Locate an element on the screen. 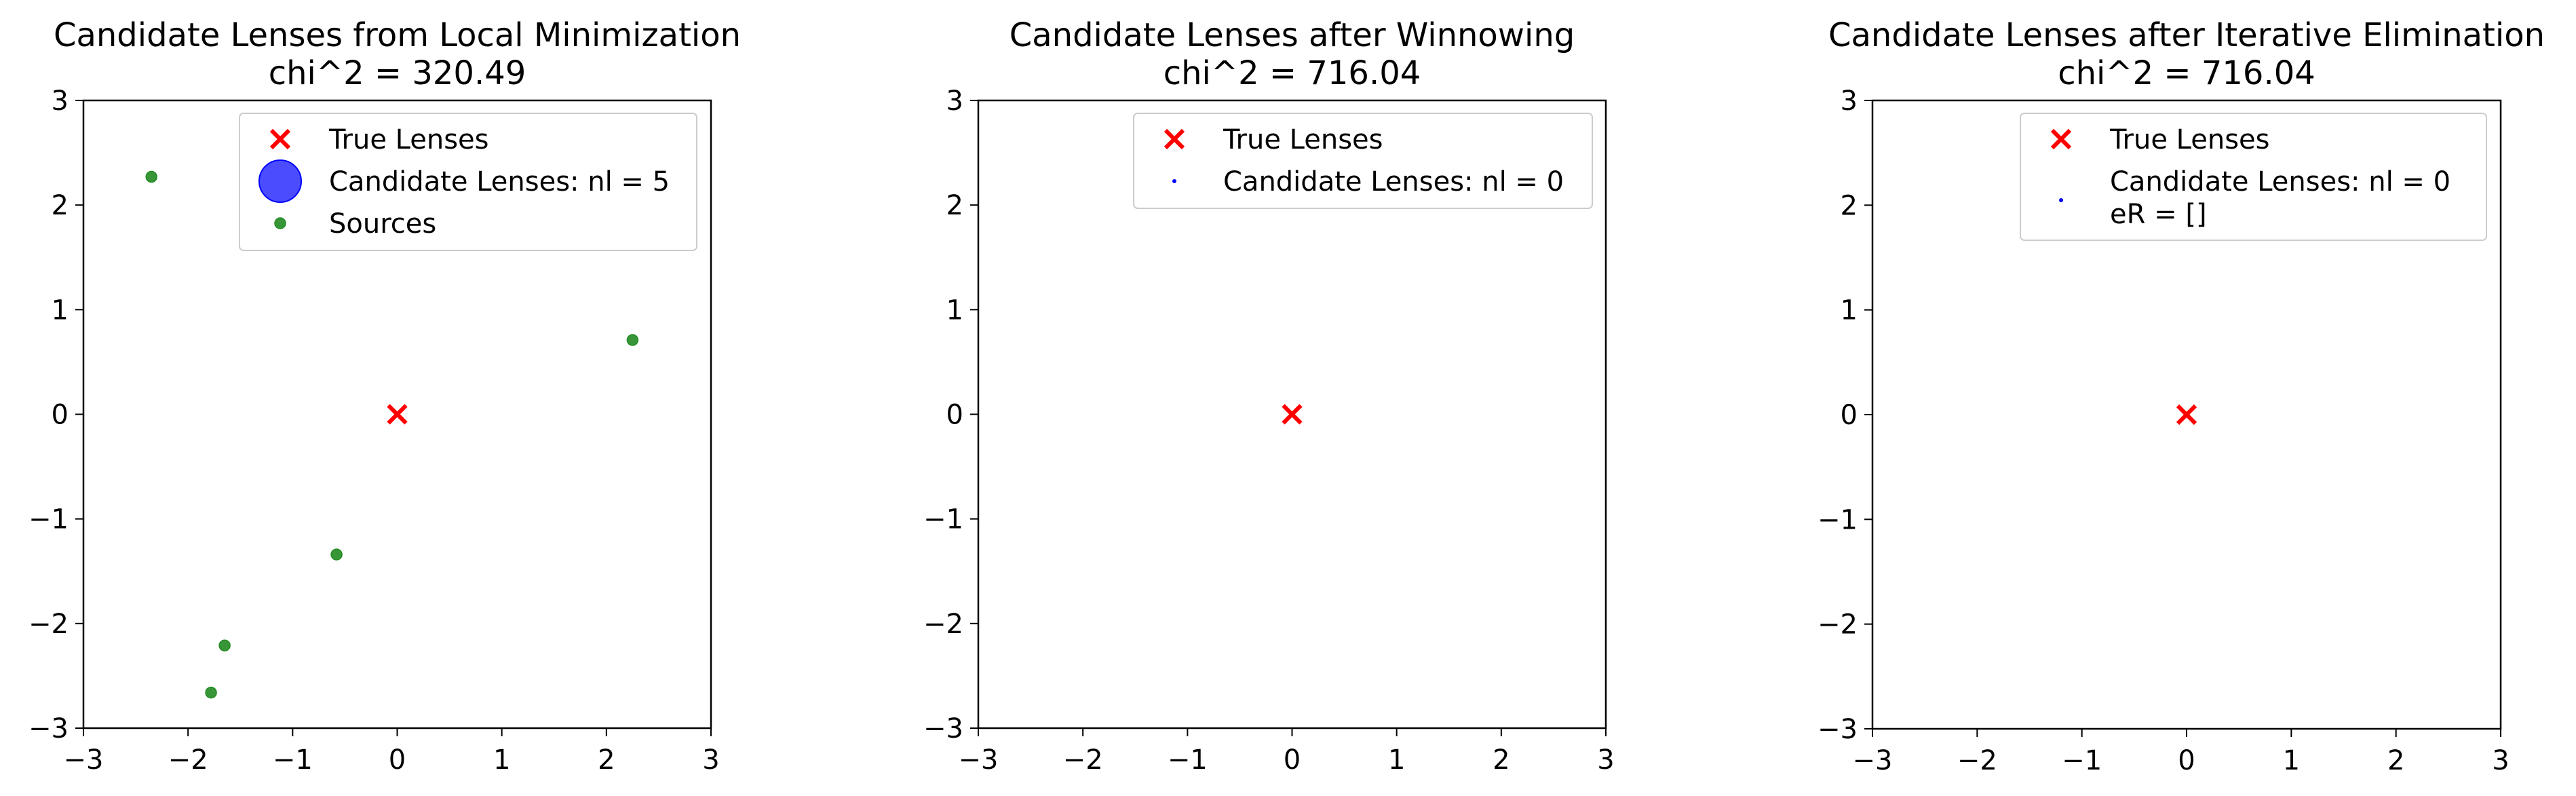 The height and width of the screenshot is (796, 2576). chart-1-ytick-label-0: −3 is located at coordinates (48, 728).